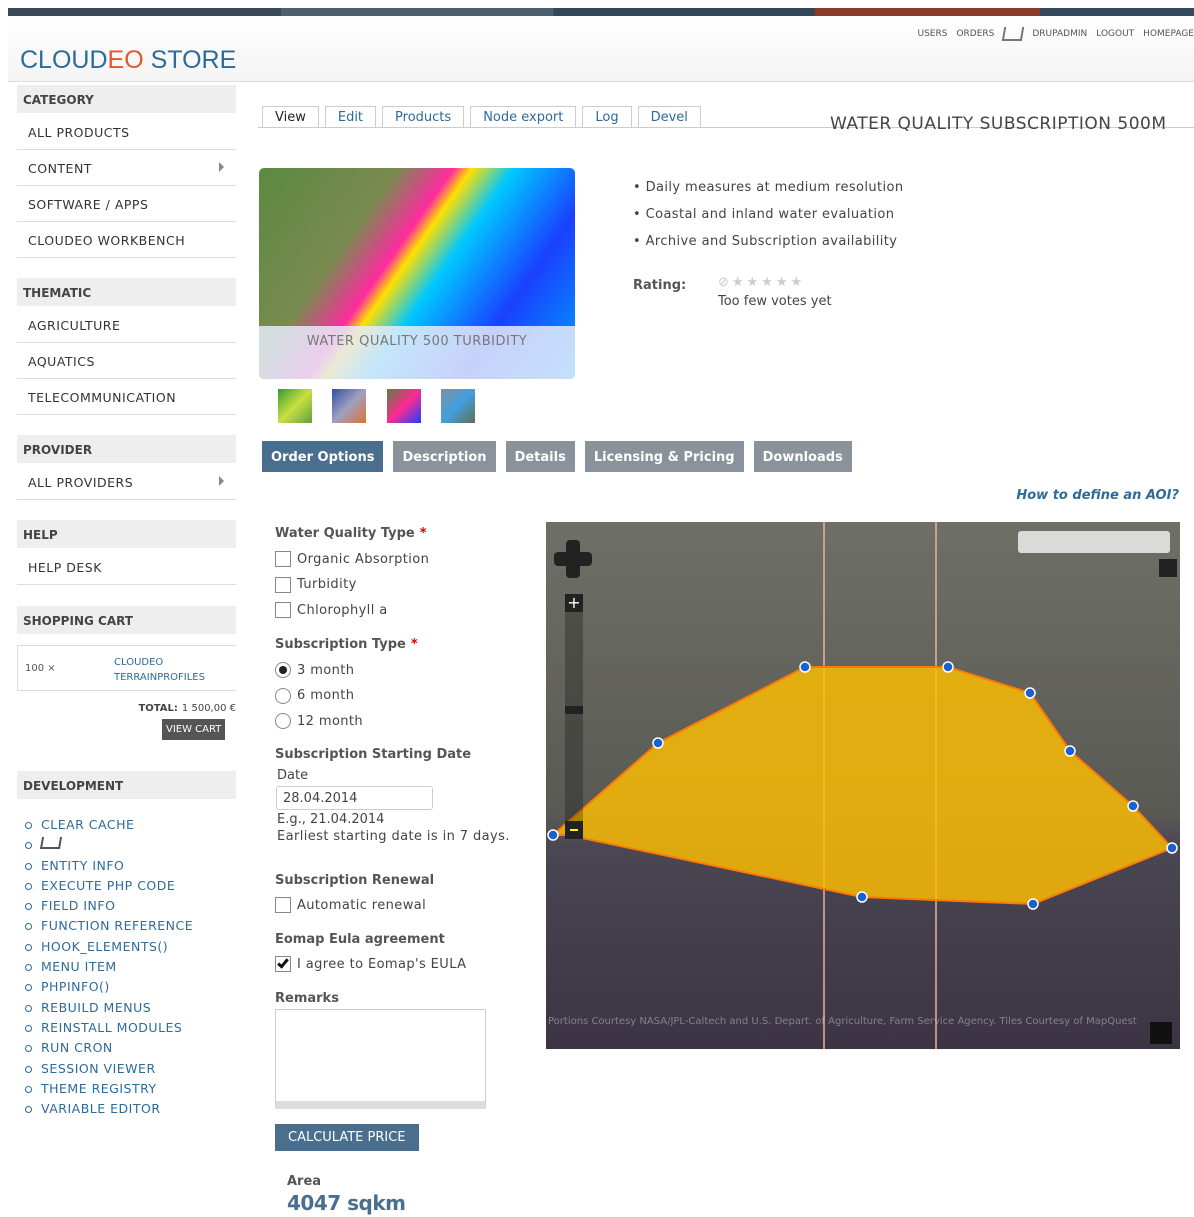  I want to click on rating-stars: ⊘★★★★★, so click(762, 282).